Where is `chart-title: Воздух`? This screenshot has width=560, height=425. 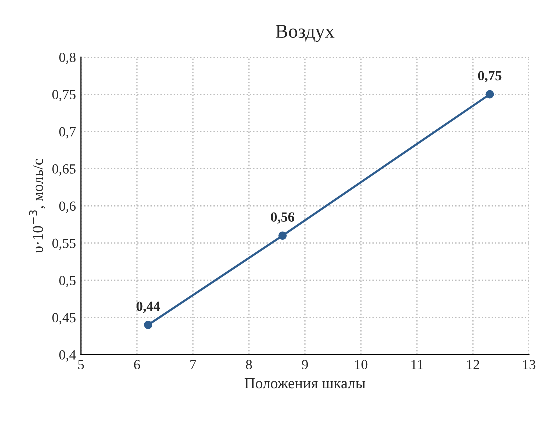
chart-title: Воздух is located at coordinates (305, 33).